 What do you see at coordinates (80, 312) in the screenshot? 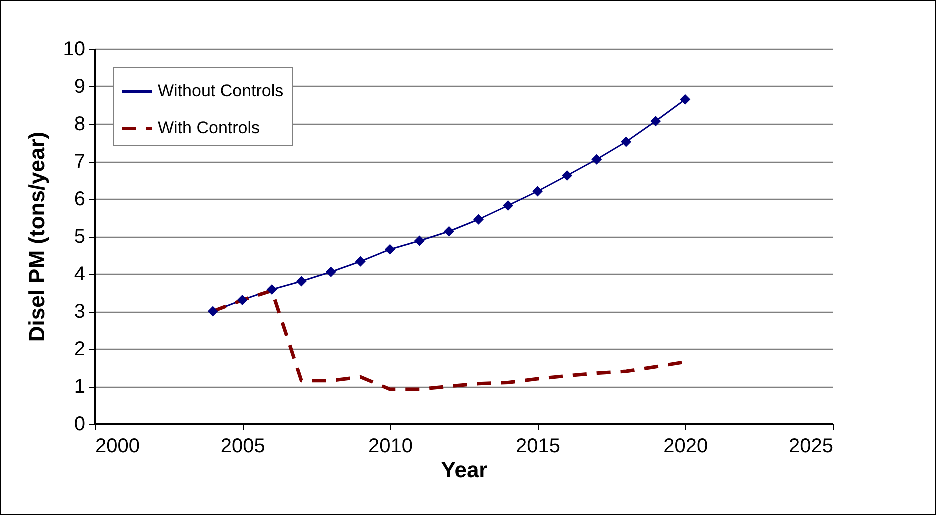
I see `y-tick-label: 3` at bounding box center [80, 312].